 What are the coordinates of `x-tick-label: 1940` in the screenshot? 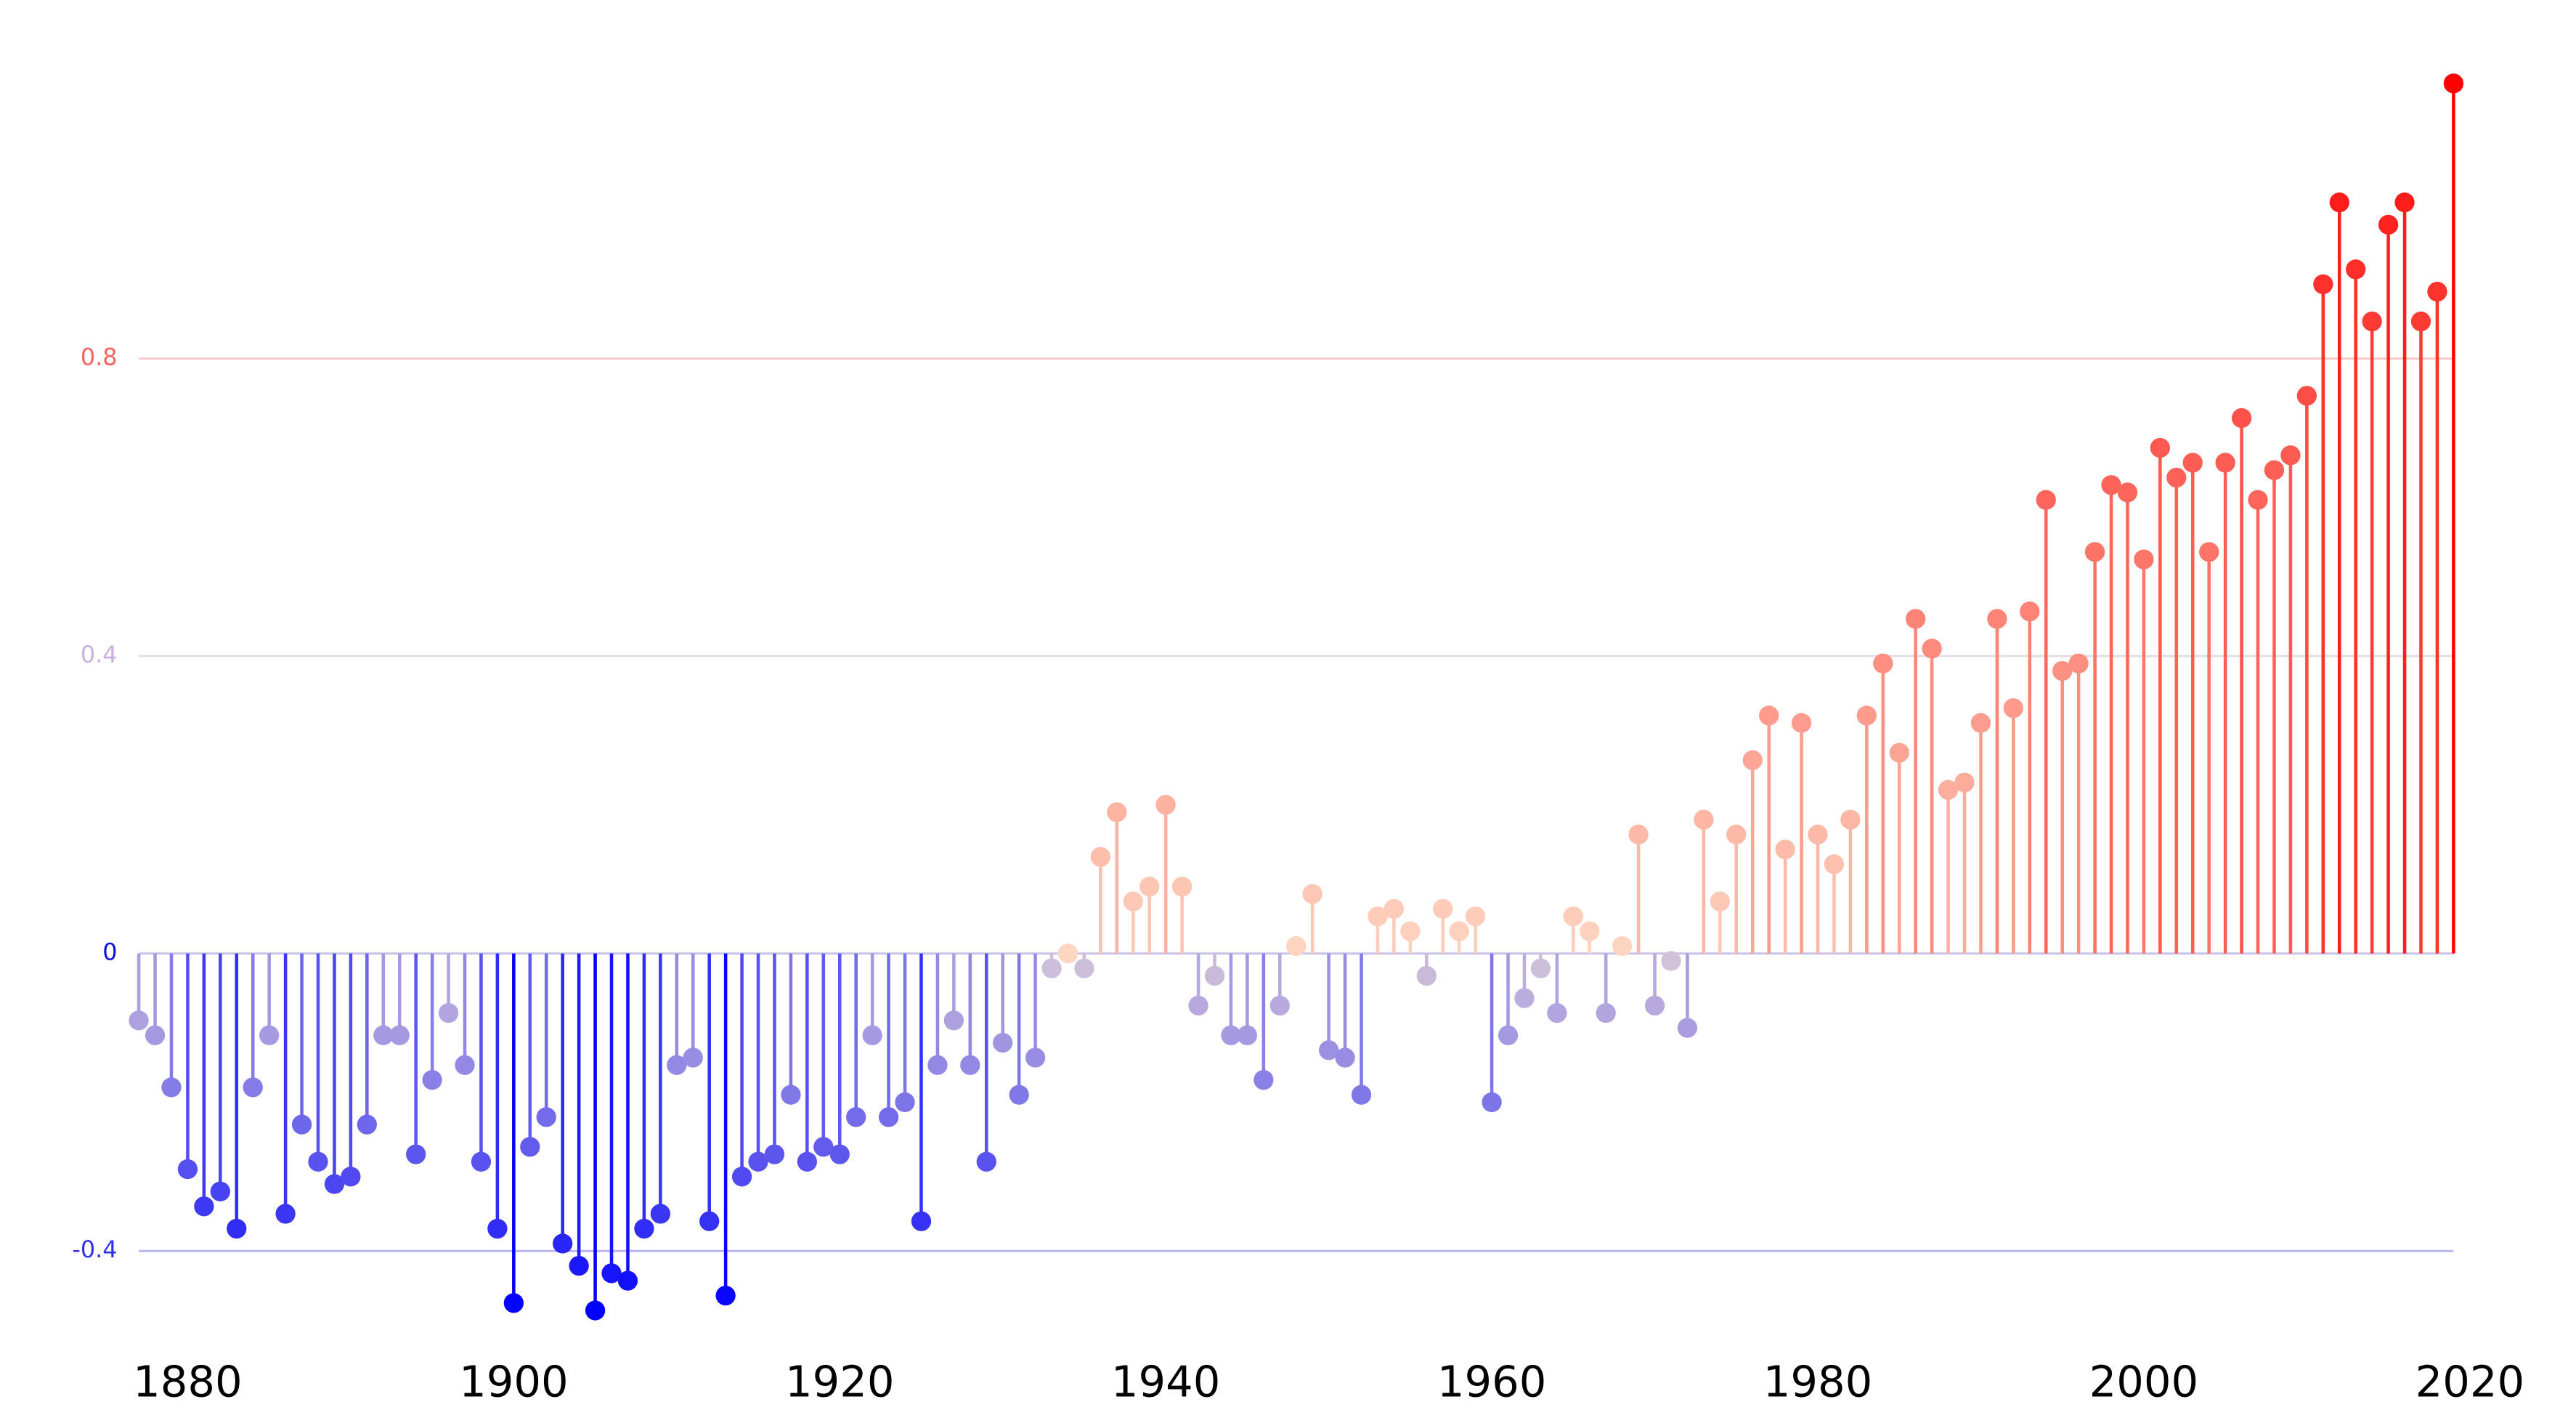 It's located at (1166, 1382).